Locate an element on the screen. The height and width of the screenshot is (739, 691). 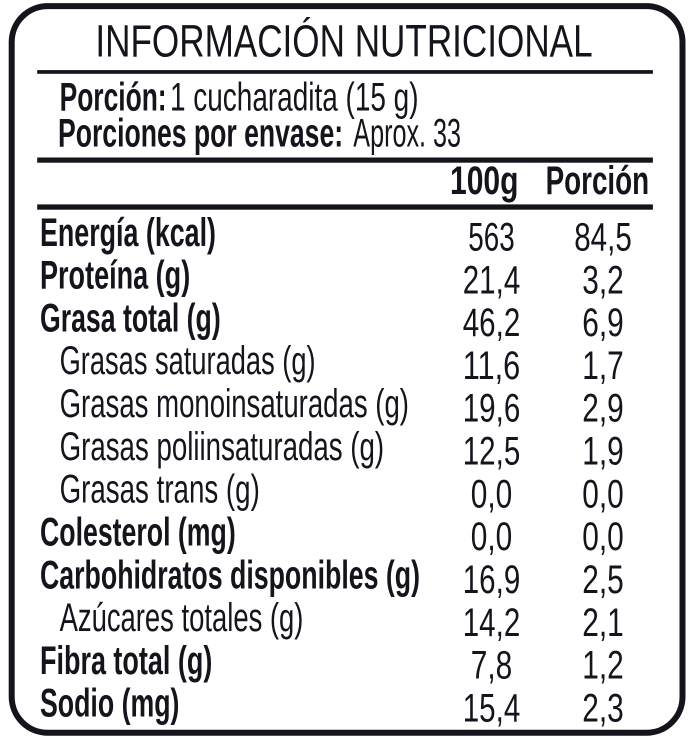
svg-text: Sodio (mg) is located at coordinates (109, 704).